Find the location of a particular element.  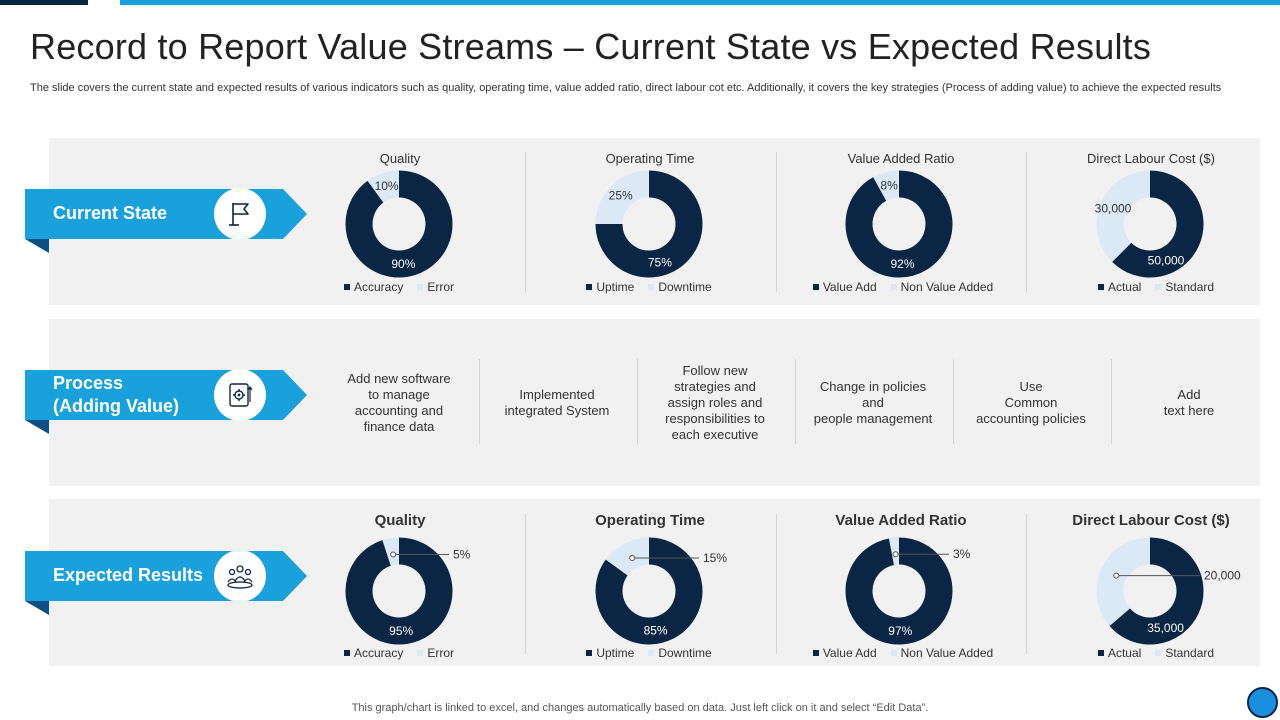

data-label-primary: 95% is located at coordinates (401, 631).